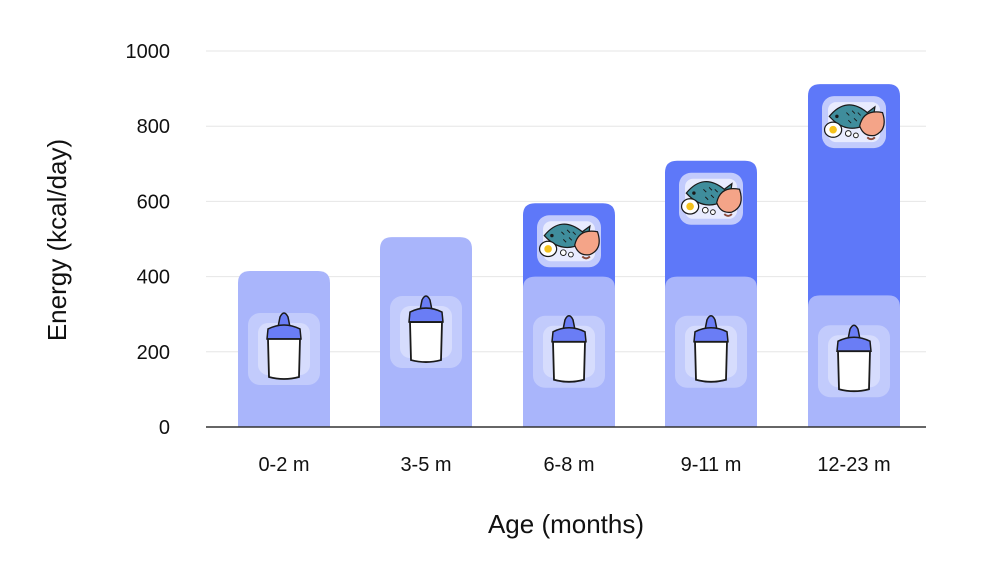  What do you see at coordinates (153, 202) in the screenshot?
I see `y-tick-label: 600` at bounding box center [153, 202].